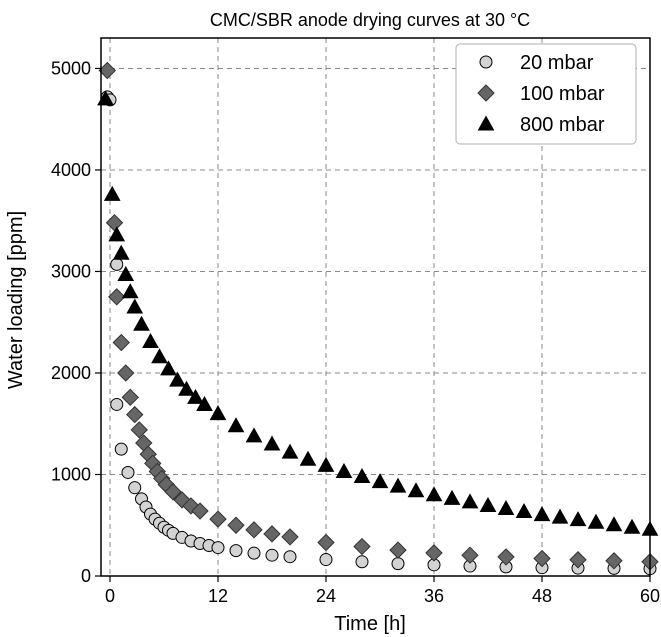 The height and width of the screenshot is (637, 661). Describe the element at coordinates (370, 624) in the screenshot. I see `x-axis-label: Time [h]` at that location.